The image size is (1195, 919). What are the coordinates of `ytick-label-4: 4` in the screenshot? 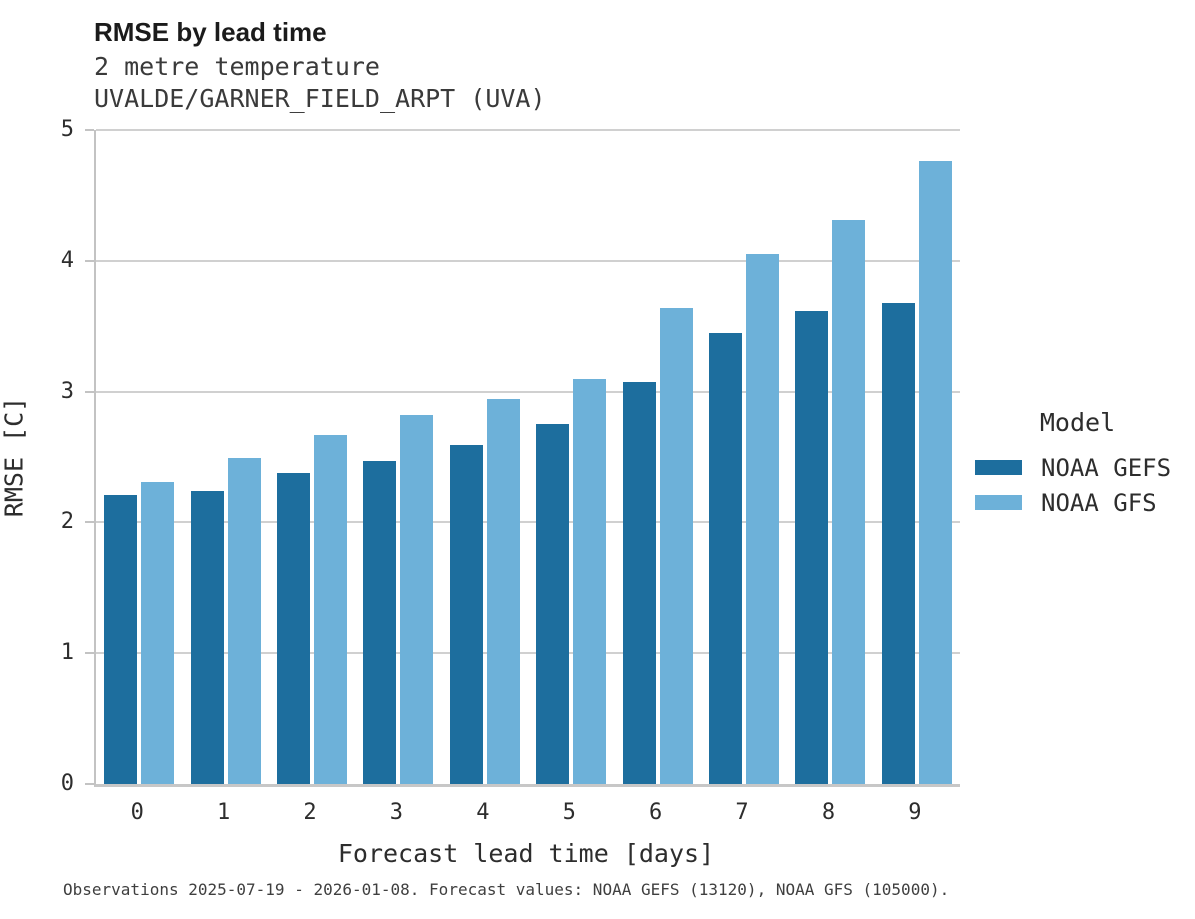 It's located at (67, 260).